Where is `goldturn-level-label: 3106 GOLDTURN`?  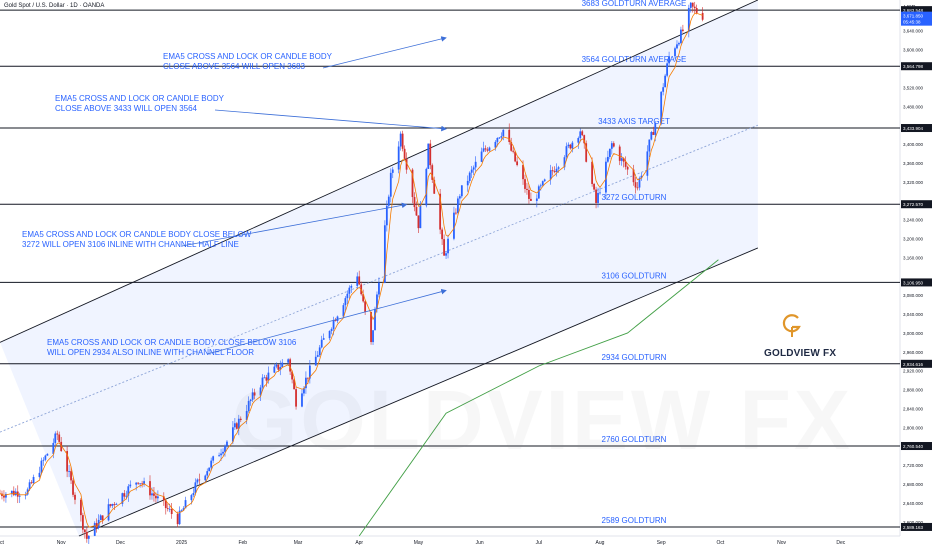
goldturn-level-label: 3106 GOLDTURN is located at coordinates (634, 275).